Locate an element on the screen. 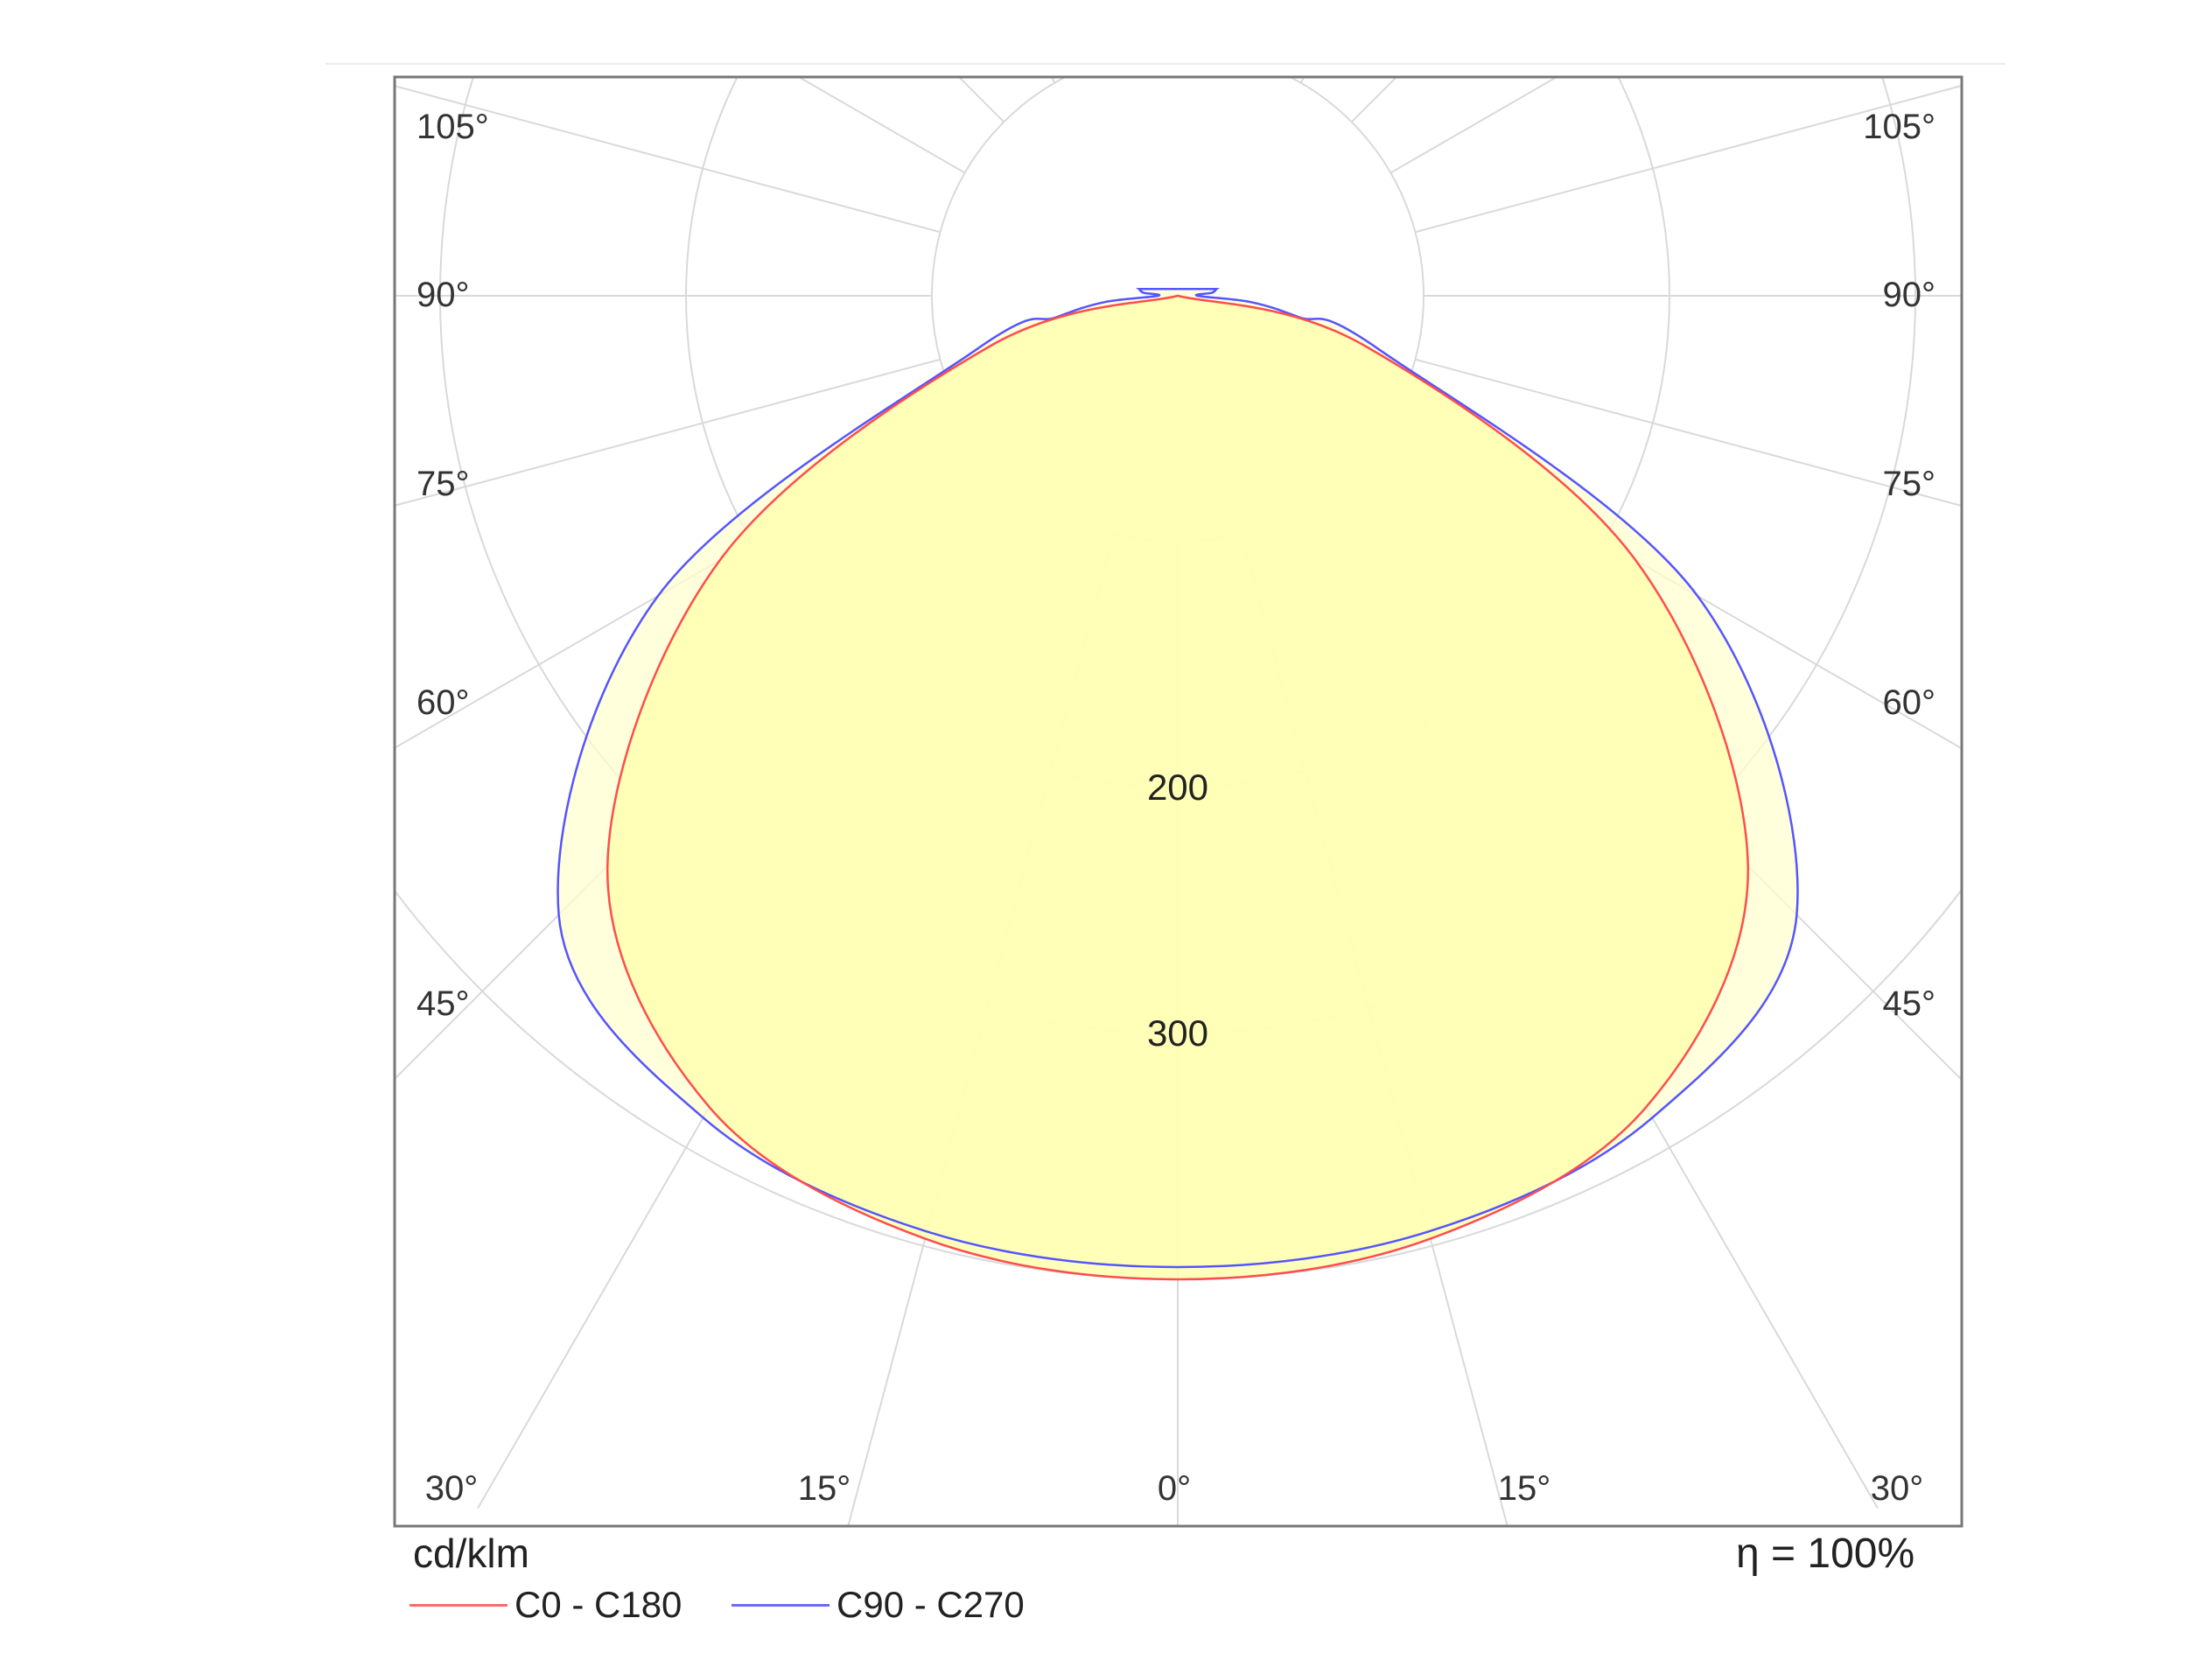 The image size is (2212, 1660). angle-tick-left-4: 45° is located at coordinates (443, 1003).